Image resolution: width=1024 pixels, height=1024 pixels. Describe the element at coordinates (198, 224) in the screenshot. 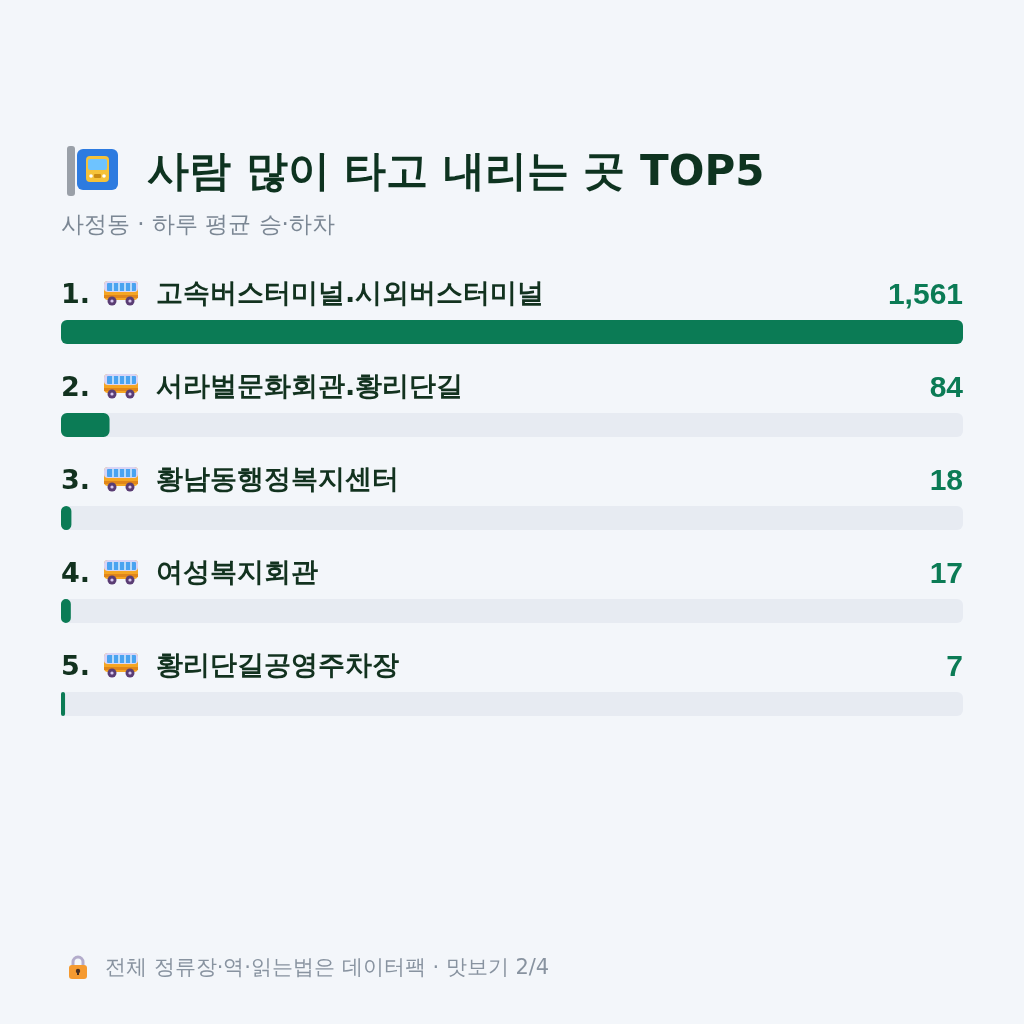

I see `chart-subtitle: 사정동 · 하루 평균 승·하차` at that location.